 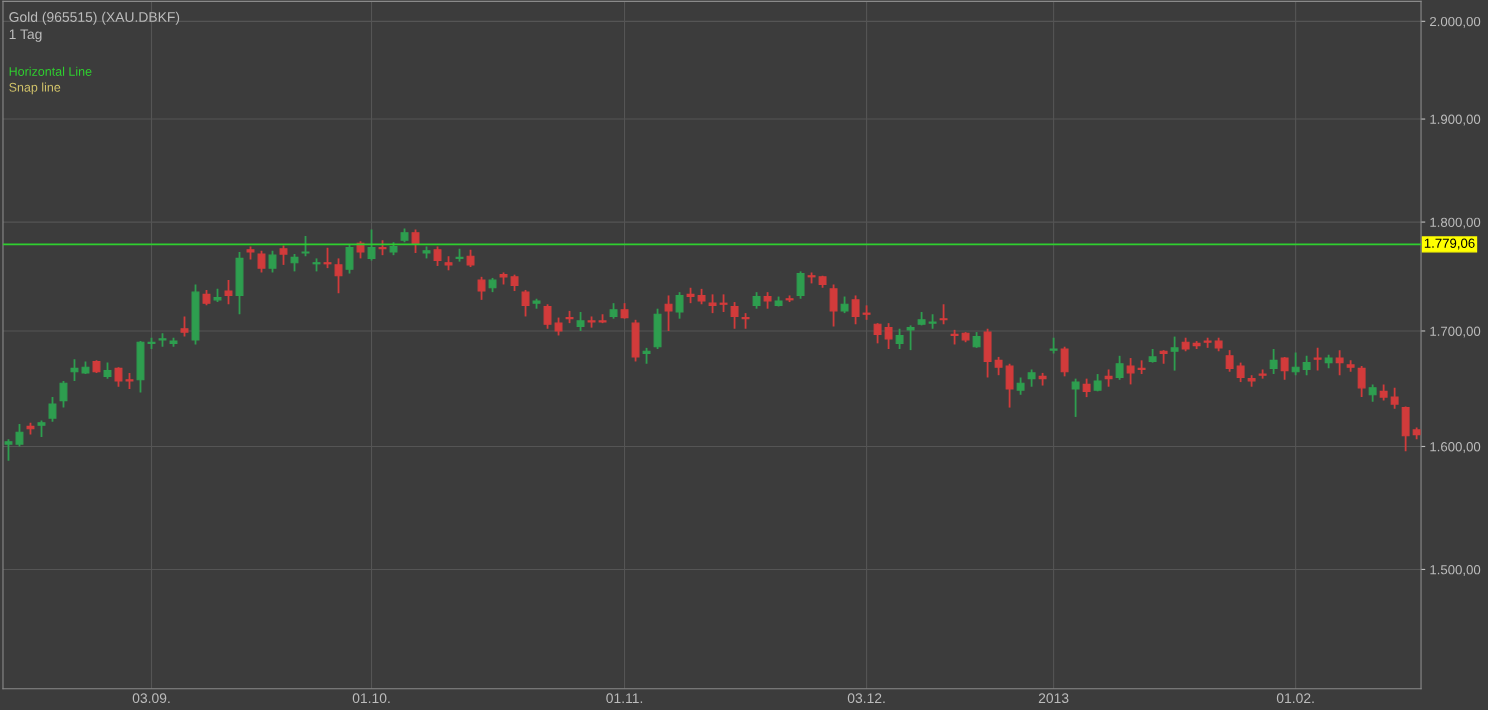 What do you see at coordinates (1455, 570) in the screenshot?
I see `y-tick-label: 1.500,00` at bounding box center [1455, 570].